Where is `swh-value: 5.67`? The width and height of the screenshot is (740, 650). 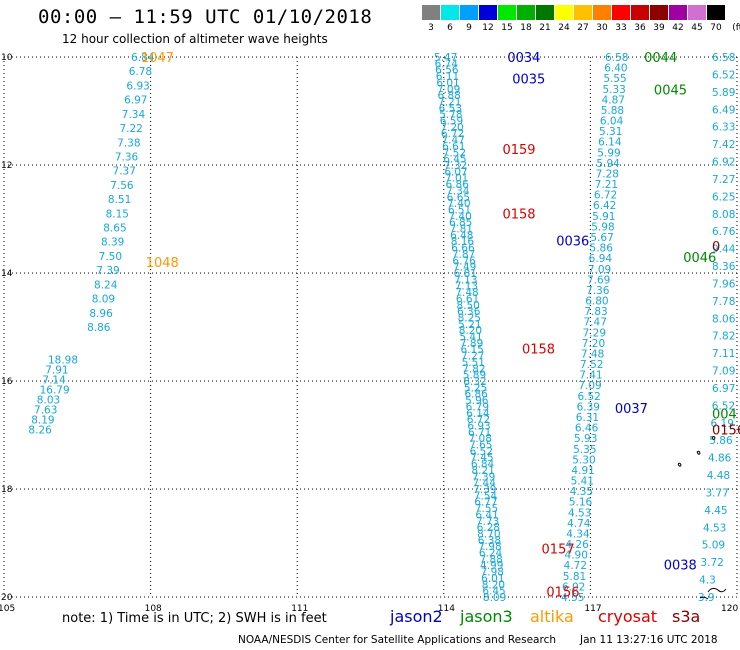 swh-value: 5.67 is located at coordinates (601, 238).